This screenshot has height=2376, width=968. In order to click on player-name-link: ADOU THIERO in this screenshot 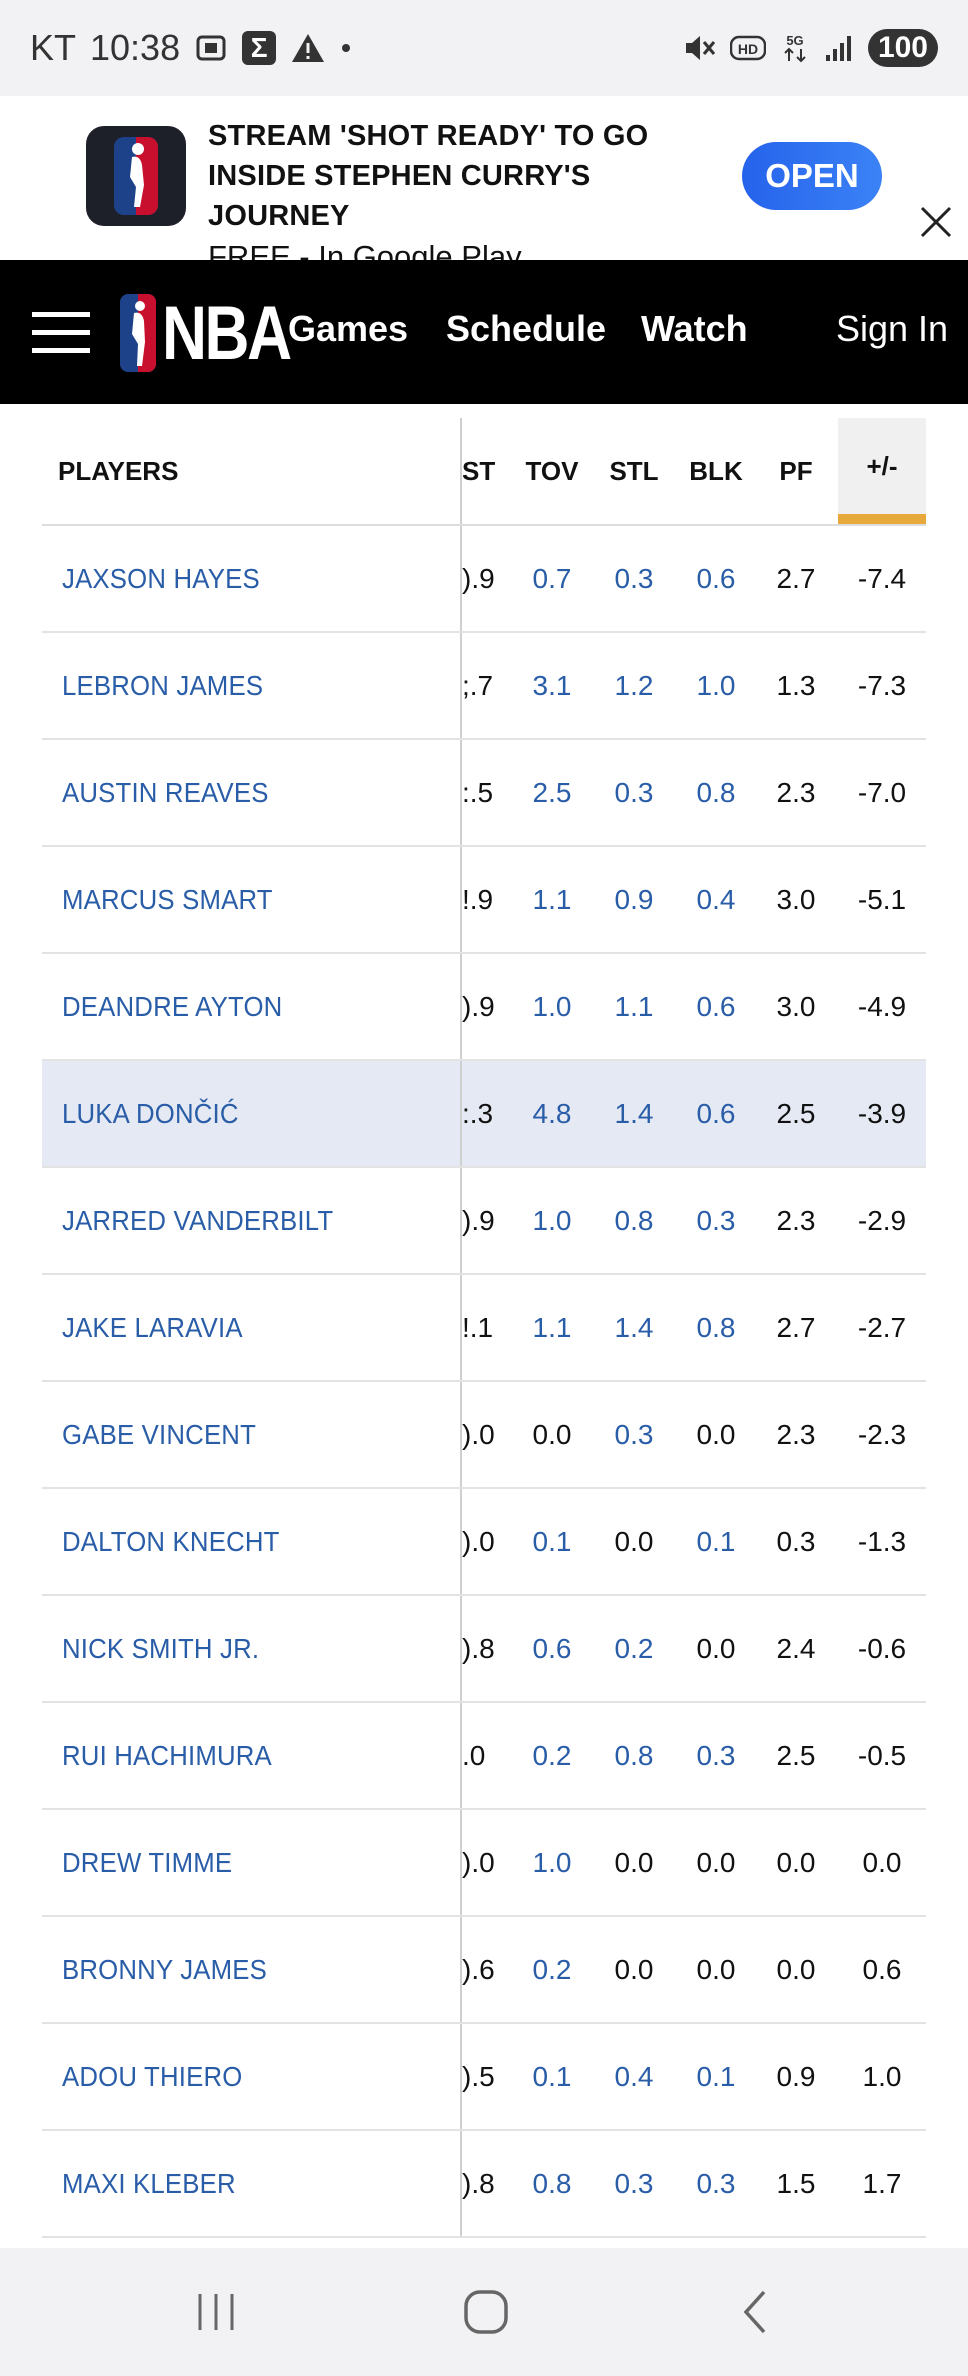, I will do `click(152, 2076)`.